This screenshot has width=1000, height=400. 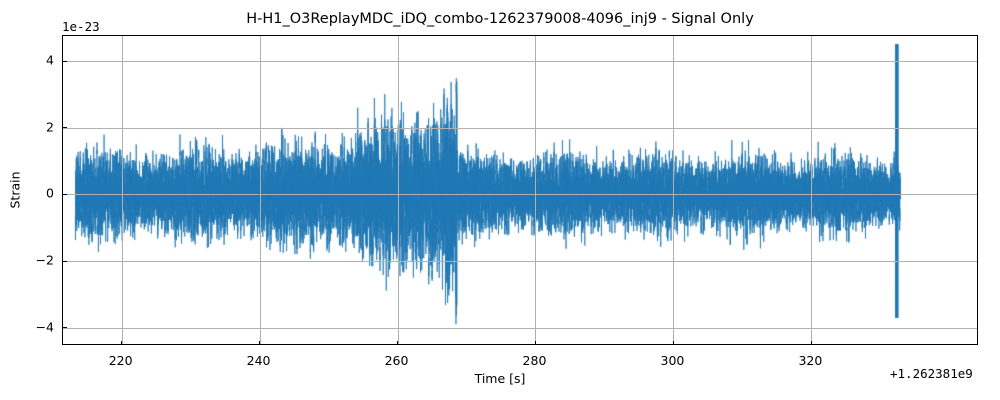 I want to click on x-tick-label: 240, so click(x=258, y=360).